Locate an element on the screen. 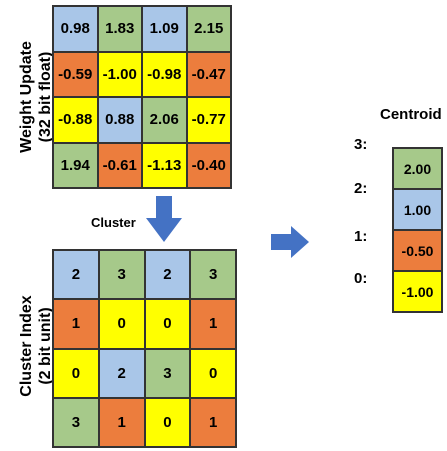 Image resolution: width=447 pixels, height=451 pixels. weight-cell: -0.77 is located at coordinates (208, 120).